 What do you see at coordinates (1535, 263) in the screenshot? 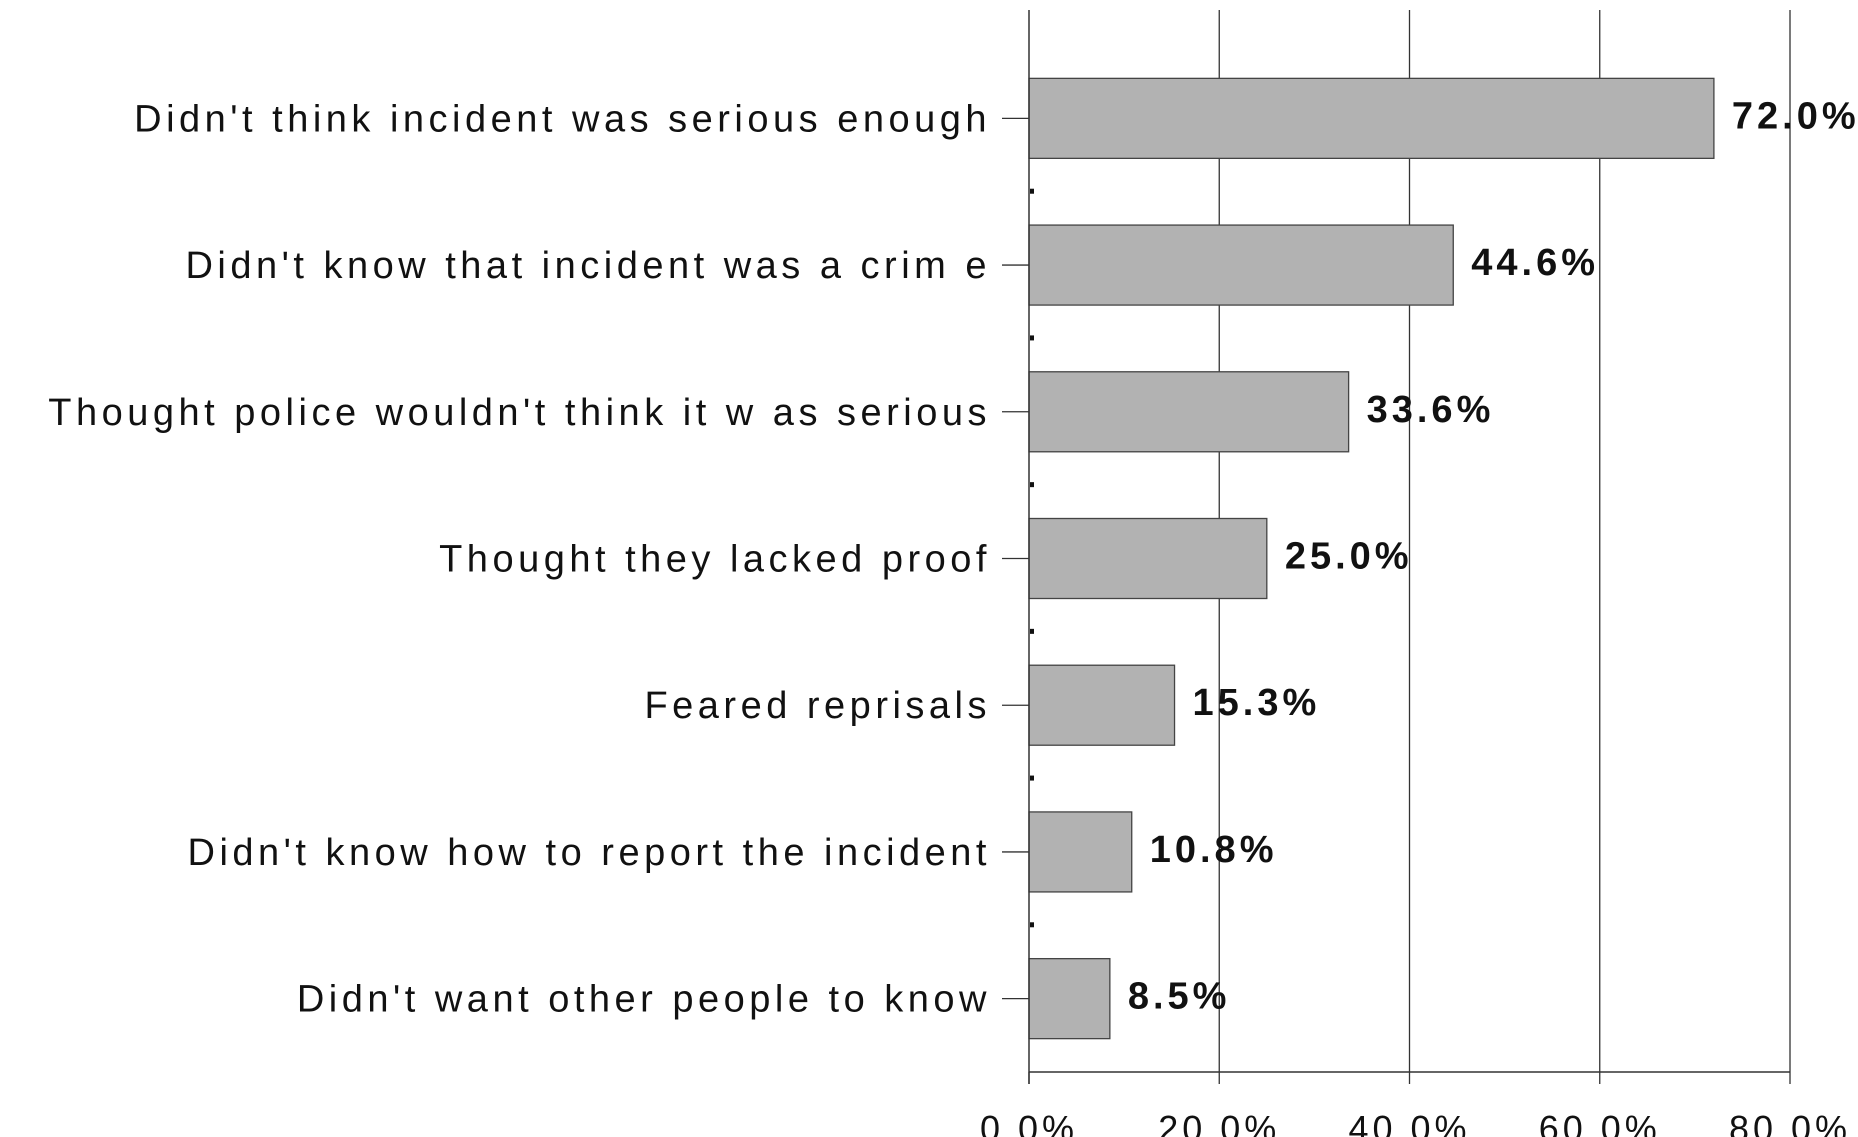
I see `value-label: 44.6%` at bounding box center [1535, 263].